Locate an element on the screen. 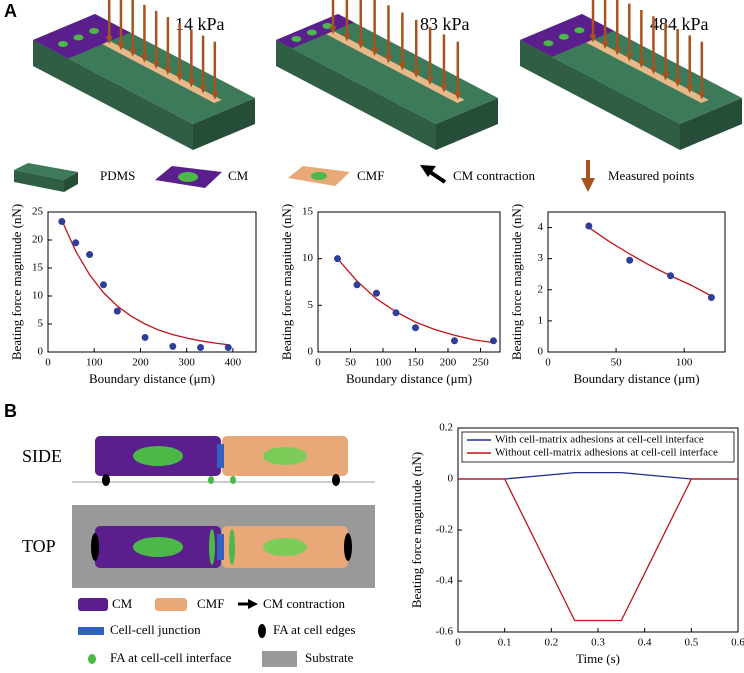  cell-diagram: SIDE TOP is located at coordinates (198, 512).